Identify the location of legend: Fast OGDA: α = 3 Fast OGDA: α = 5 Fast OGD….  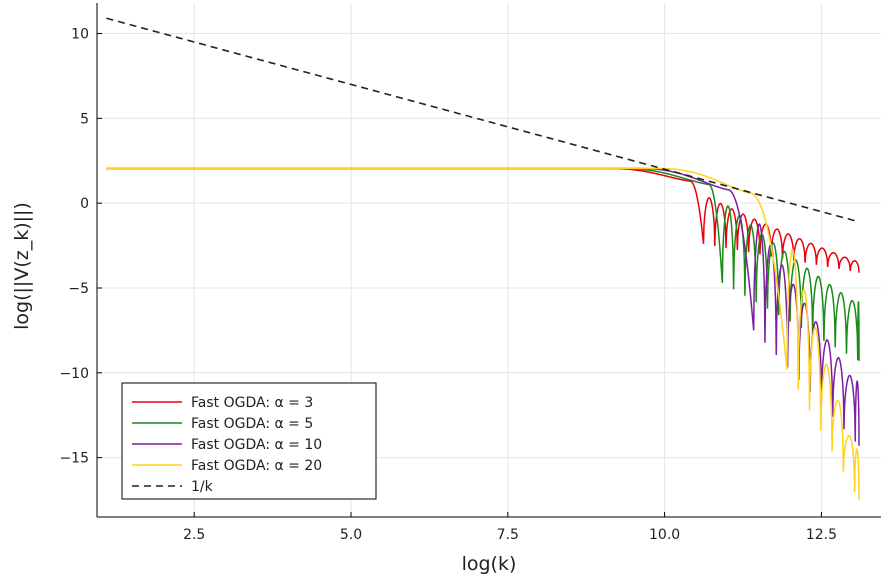
(249, 441).